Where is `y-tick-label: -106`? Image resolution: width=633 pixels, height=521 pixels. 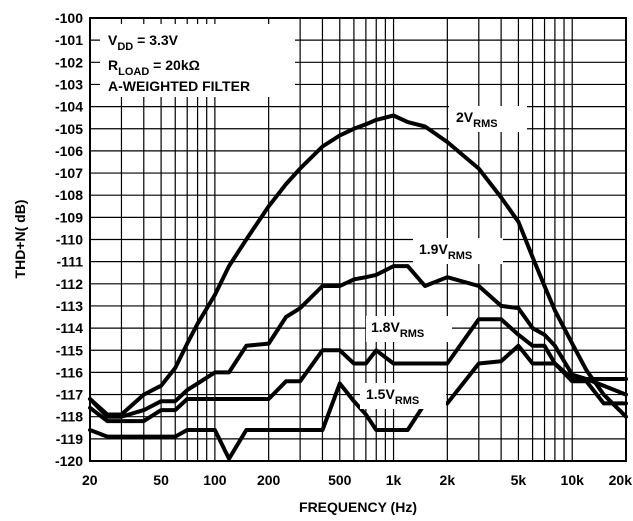
y-tick-label: -106 is located at coordinates (69, 151).